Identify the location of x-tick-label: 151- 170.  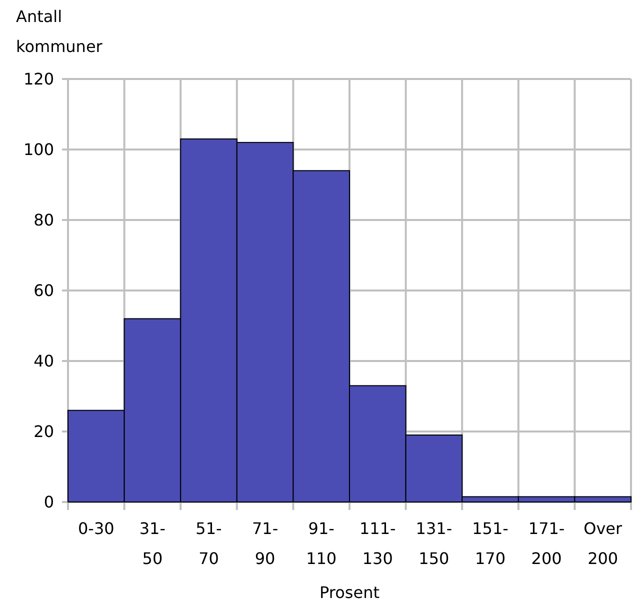
(490, 543).